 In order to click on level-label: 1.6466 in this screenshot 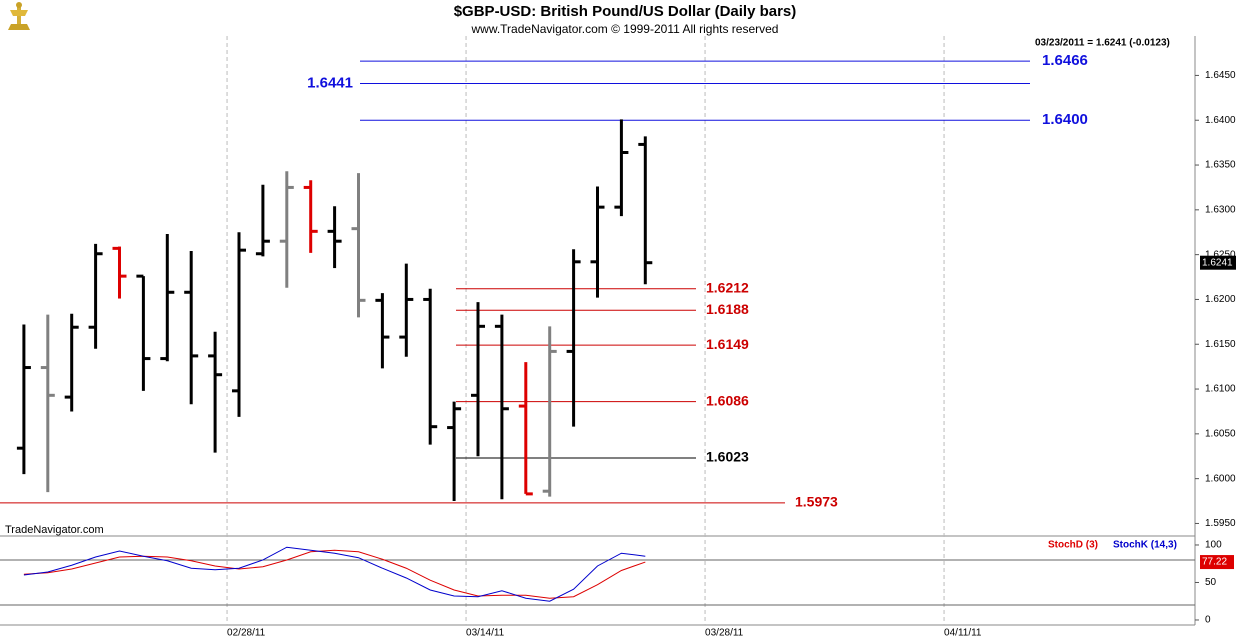, I will do `click(1065, 60)`.